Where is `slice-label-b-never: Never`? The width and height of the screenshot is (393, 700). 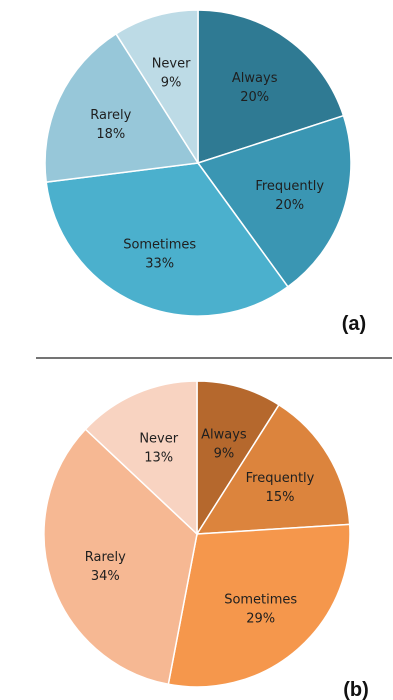
slice-label-b-never: Never is located at coordinates (158, 439).